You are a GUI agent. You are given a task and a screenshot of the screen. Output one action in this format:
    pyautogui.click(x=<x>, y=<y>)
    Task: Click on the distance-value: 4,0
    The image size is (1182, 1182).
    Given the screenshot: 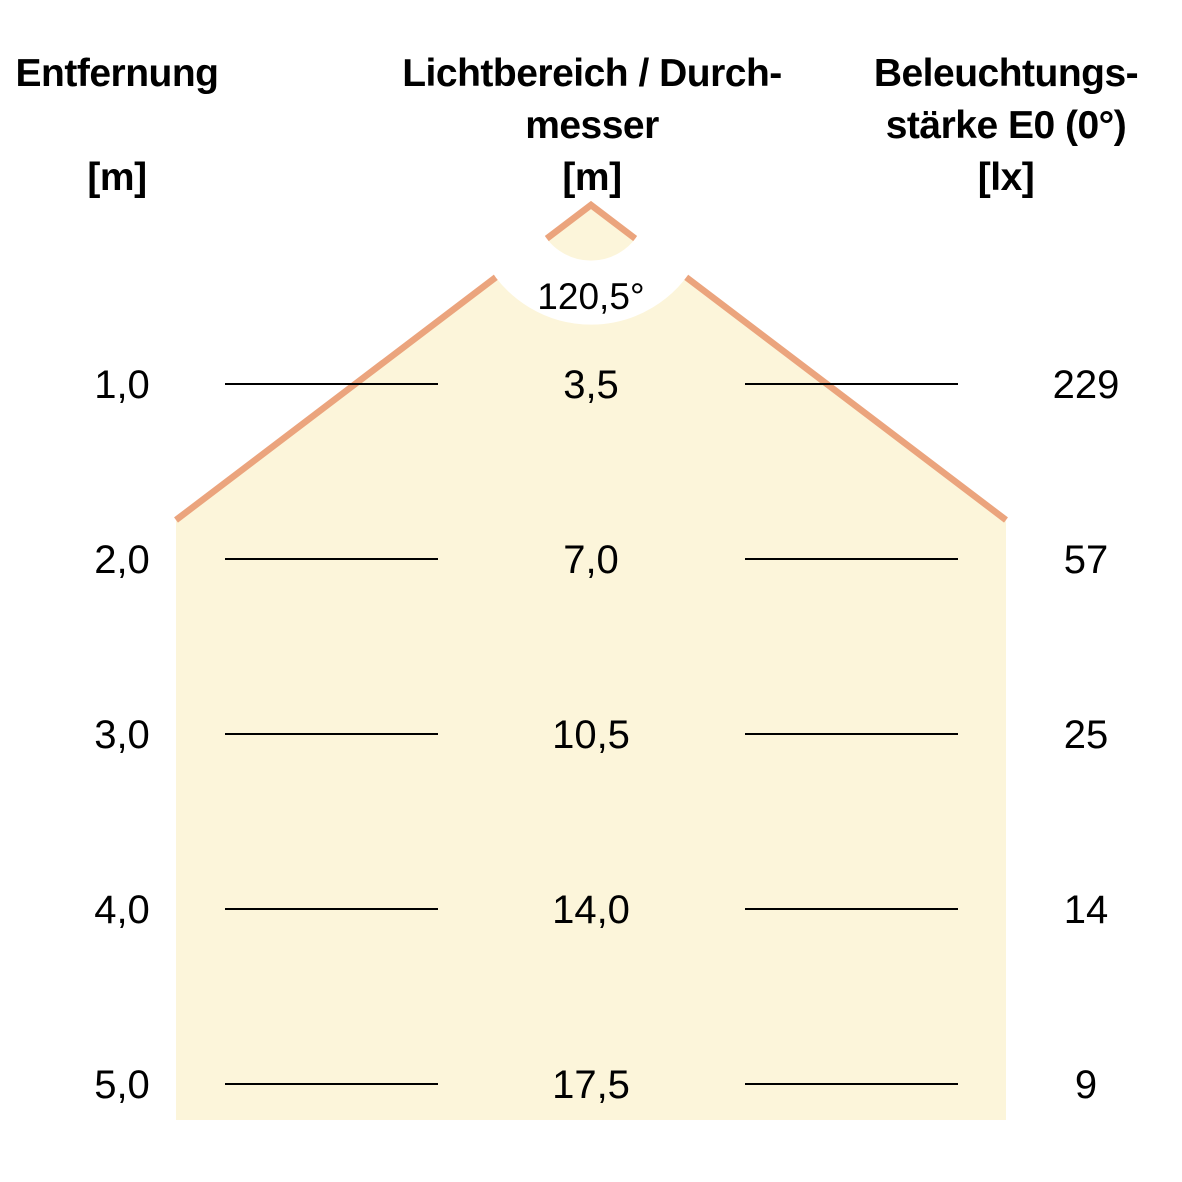 What is the action you would take?
    pyautogui.click(x=122, y=910)
    